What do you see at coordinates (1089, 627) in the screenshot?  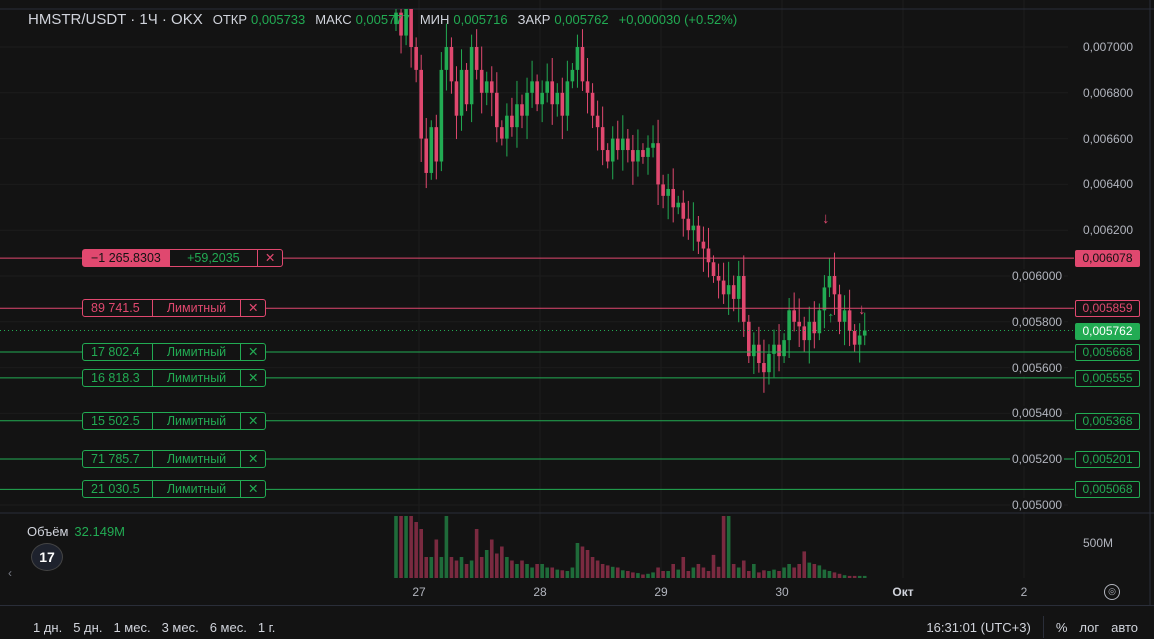 I see `log-toggle: лог` at bounding box center [1089, 627].